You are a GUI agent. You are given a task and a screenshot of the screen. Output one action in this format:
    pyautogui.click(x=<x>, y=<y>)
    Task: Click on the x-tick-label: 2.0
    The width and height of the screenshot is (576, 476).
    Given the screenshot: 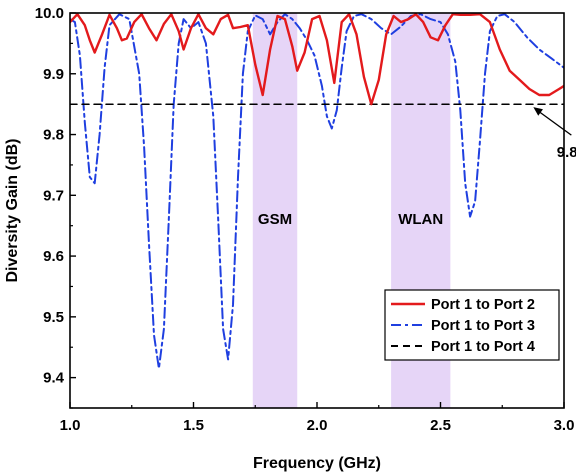 What is the action you would take?
    pyautogui.click(x=317, y=425)
    